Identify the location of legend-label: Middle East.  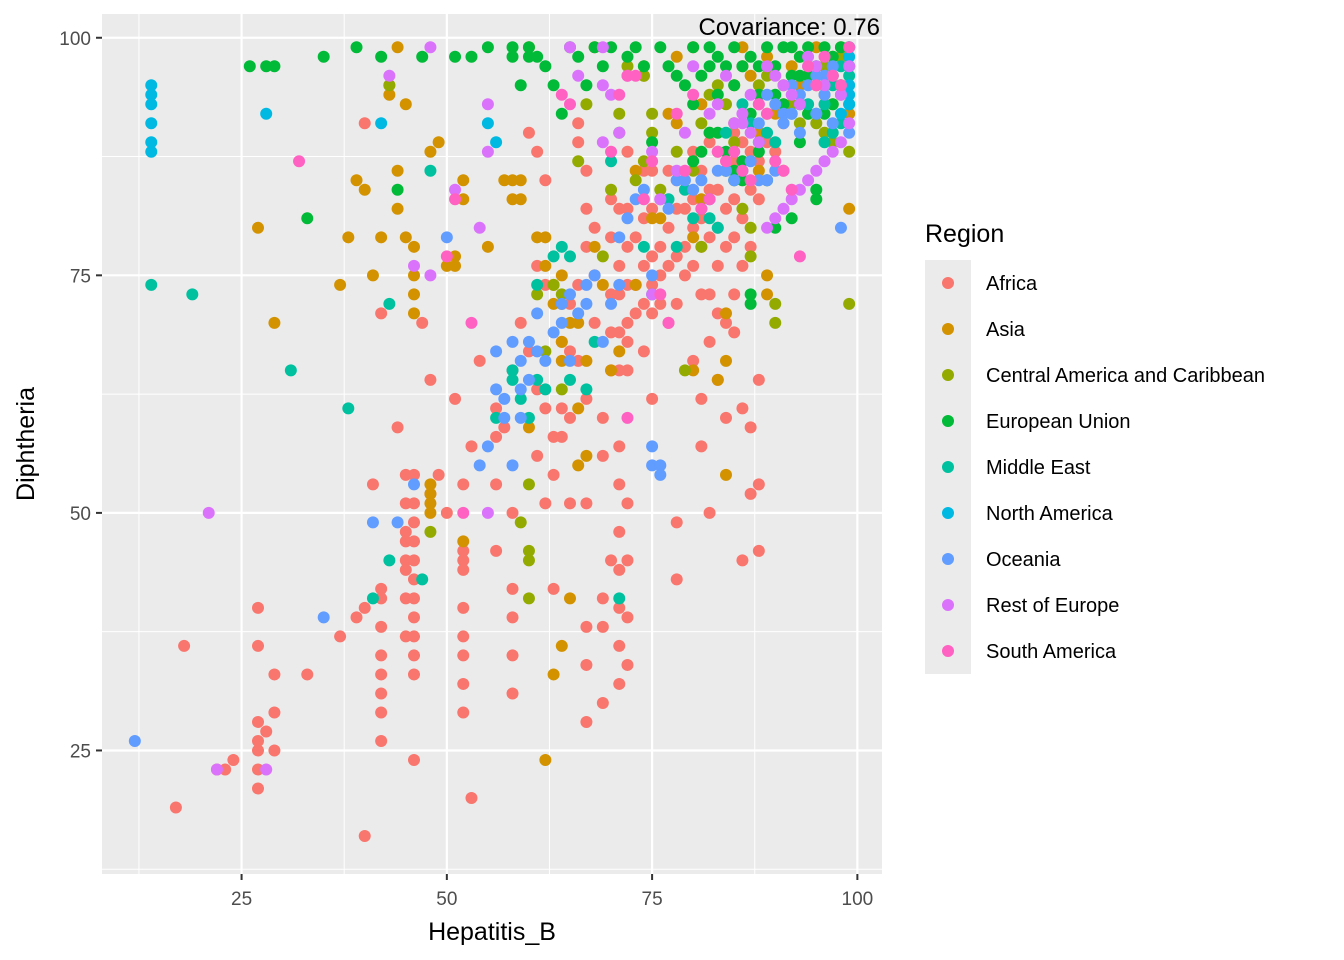
(1038, 468).